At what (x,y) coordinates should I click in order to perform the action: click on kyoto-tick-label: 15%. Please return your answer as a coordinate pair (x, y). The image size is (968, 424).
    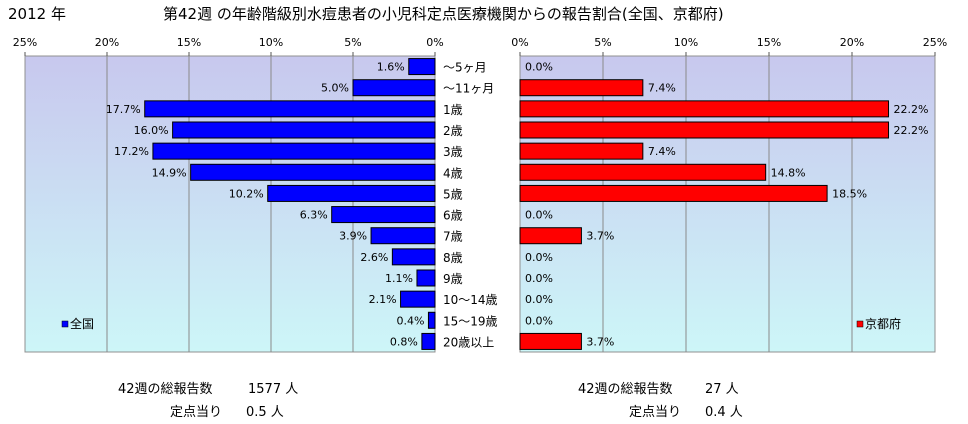
    Looking at the image, I should click on (769, 42).